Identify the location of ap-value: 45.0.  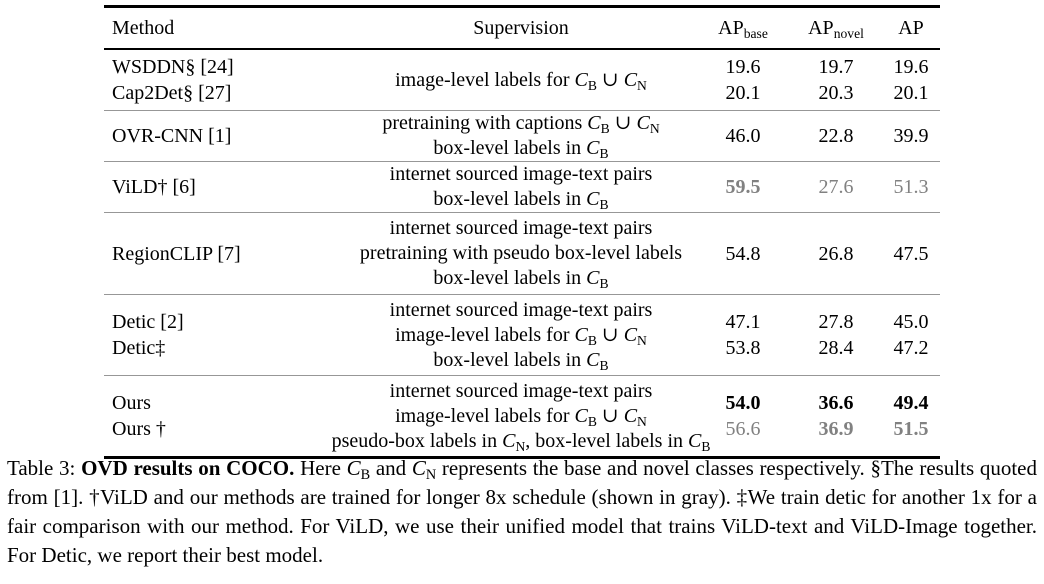
(911, 322).